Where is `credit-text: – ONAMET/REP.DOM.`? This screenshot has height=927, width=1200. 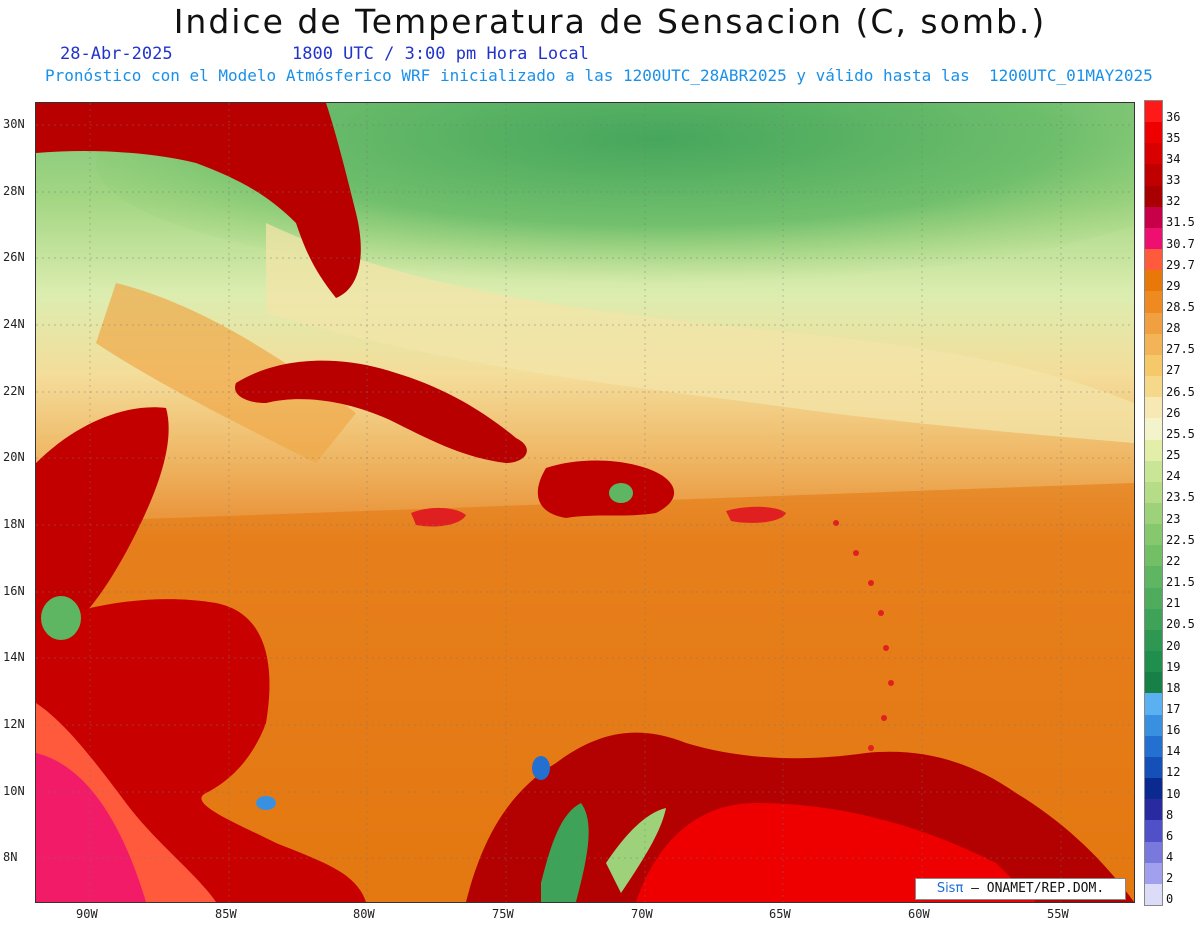 credit-text: – ONAMET/REP.DOM. is located at coordinates (1038, 888).